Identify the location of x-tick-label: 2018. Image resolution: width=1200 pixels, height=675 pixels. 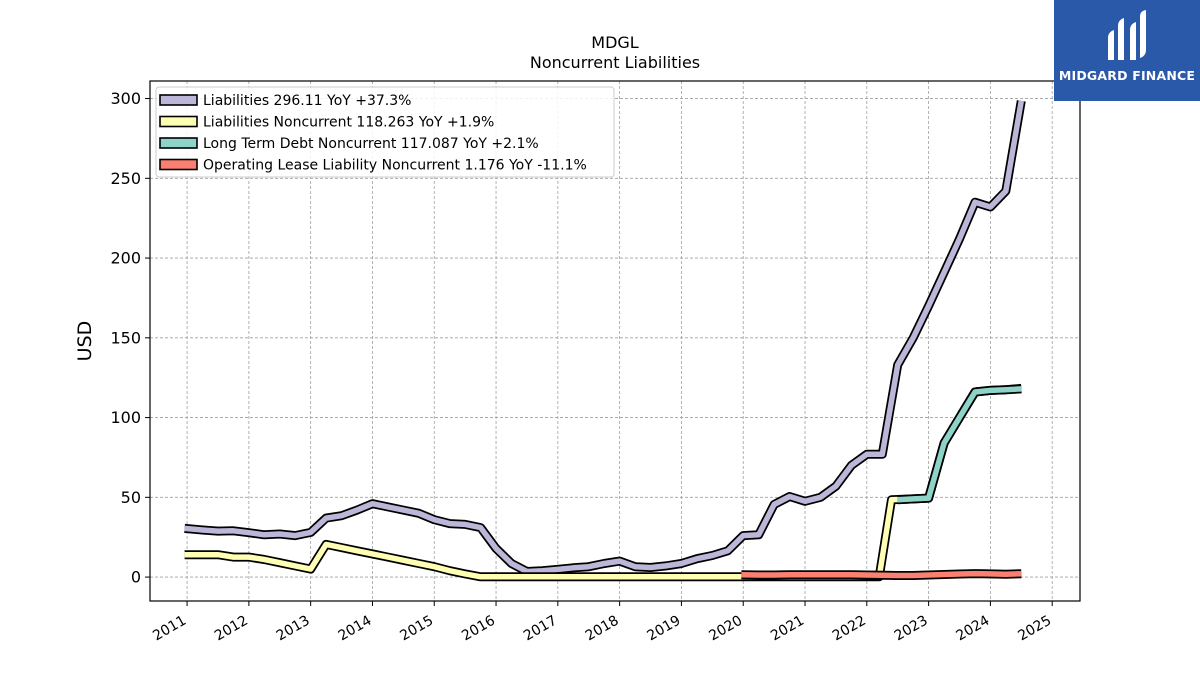
(602, 629).